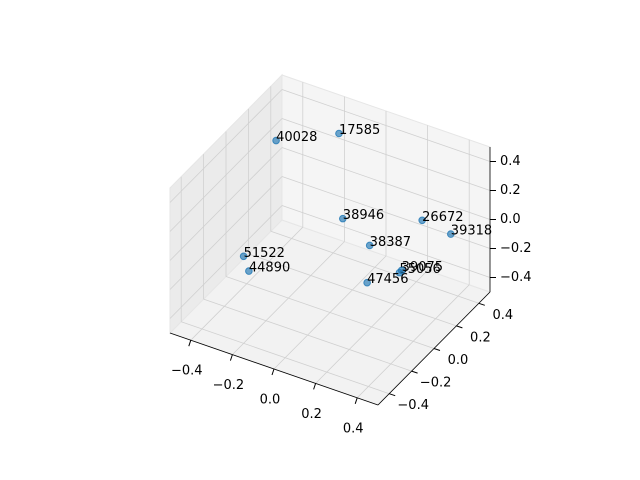 This screenshot has width=640, height=480. What do you see at coordinates (480, 337) in the screenshot?
I see `y-tick-label: 0.2` at bounding box center [480, 337].